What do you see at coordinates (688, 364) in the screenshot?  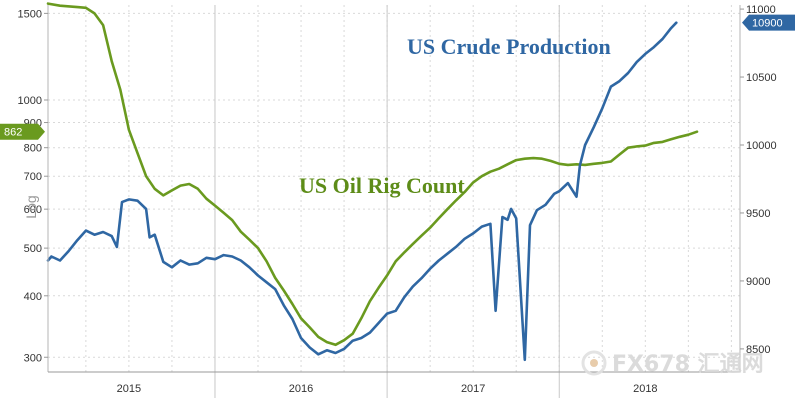 I see `watermark-text: FX678 汇通网` at bounding box center [688, 364].